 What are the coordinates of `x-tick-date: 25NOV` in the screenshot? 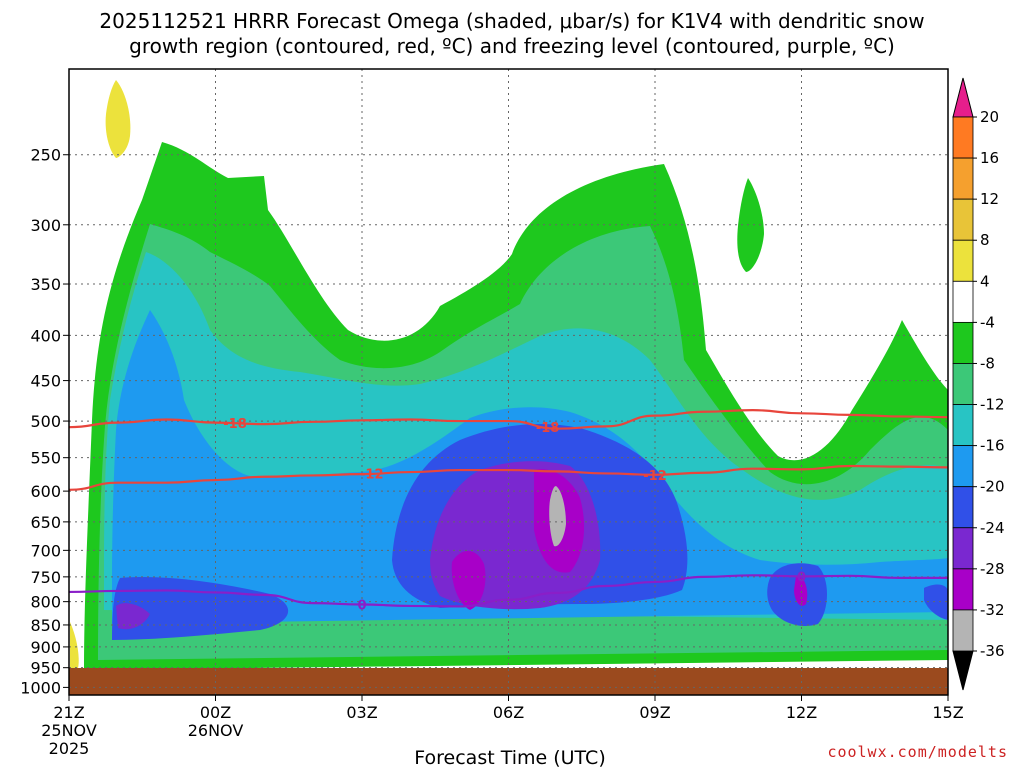 It's located at (69, 730).